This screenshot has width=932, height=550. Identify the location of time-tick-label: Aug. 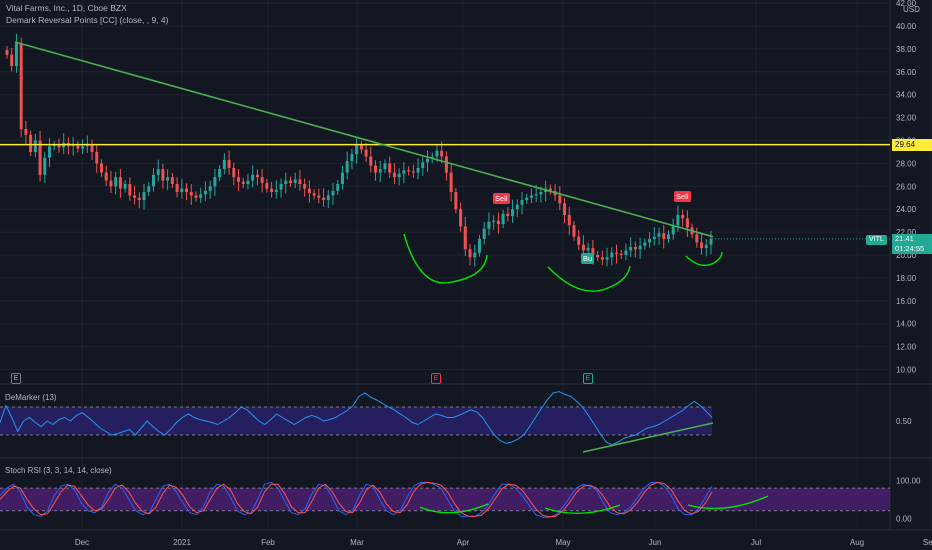
(857, 542).